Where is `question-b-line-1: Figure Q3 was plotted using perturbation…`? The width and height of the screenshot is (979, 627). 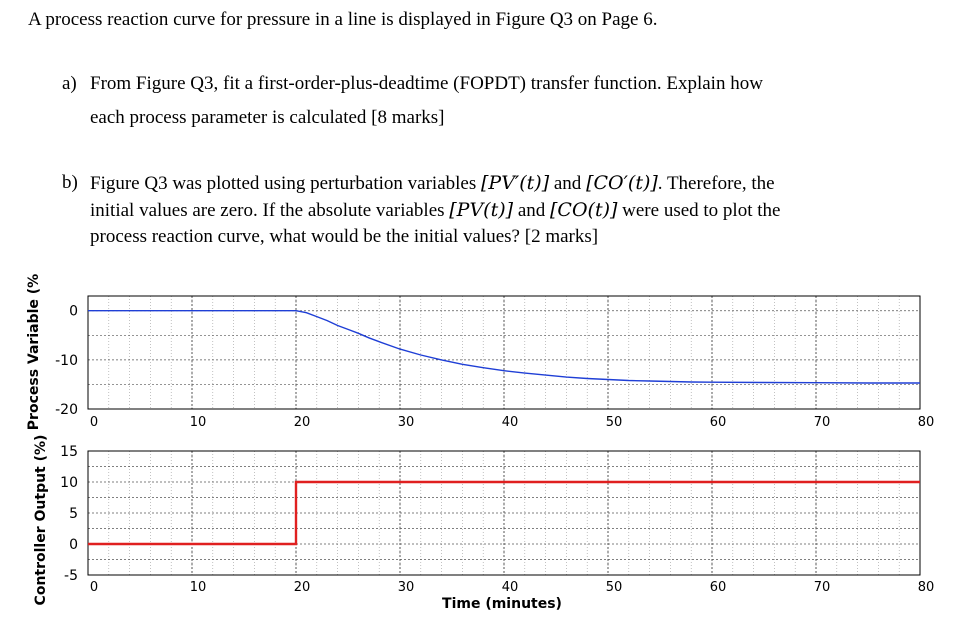 question-b-line-1: Figure Q3 was plotted using perturbation… is located at coordinates (432, 183).